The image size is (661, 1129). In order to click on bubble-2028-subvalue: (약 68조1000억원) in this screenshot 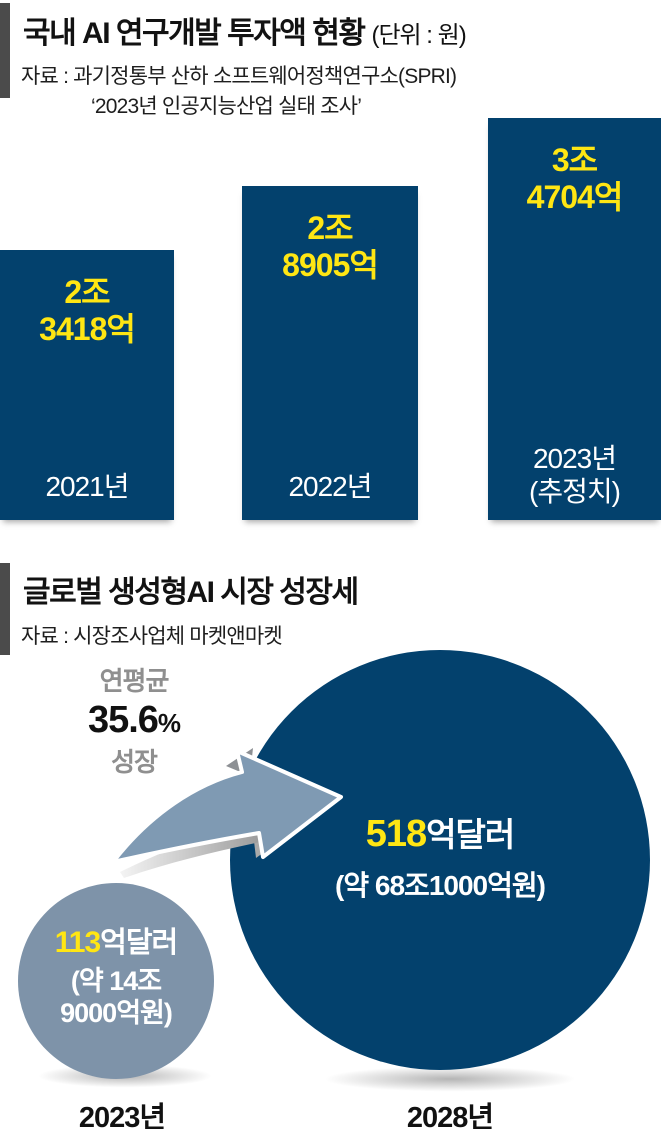, I will do `click(440, 885)`.